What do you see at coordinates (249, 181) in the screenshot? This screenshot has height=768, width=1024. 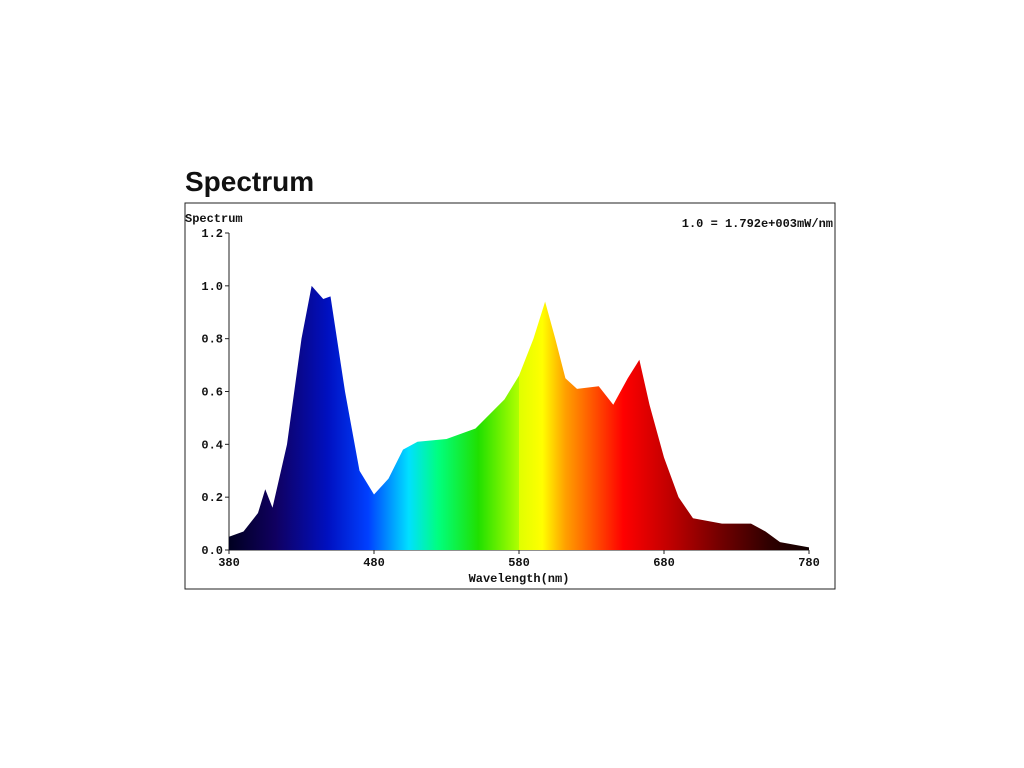 I see `page-title: Spectrum` at bounding box center [249, 181].